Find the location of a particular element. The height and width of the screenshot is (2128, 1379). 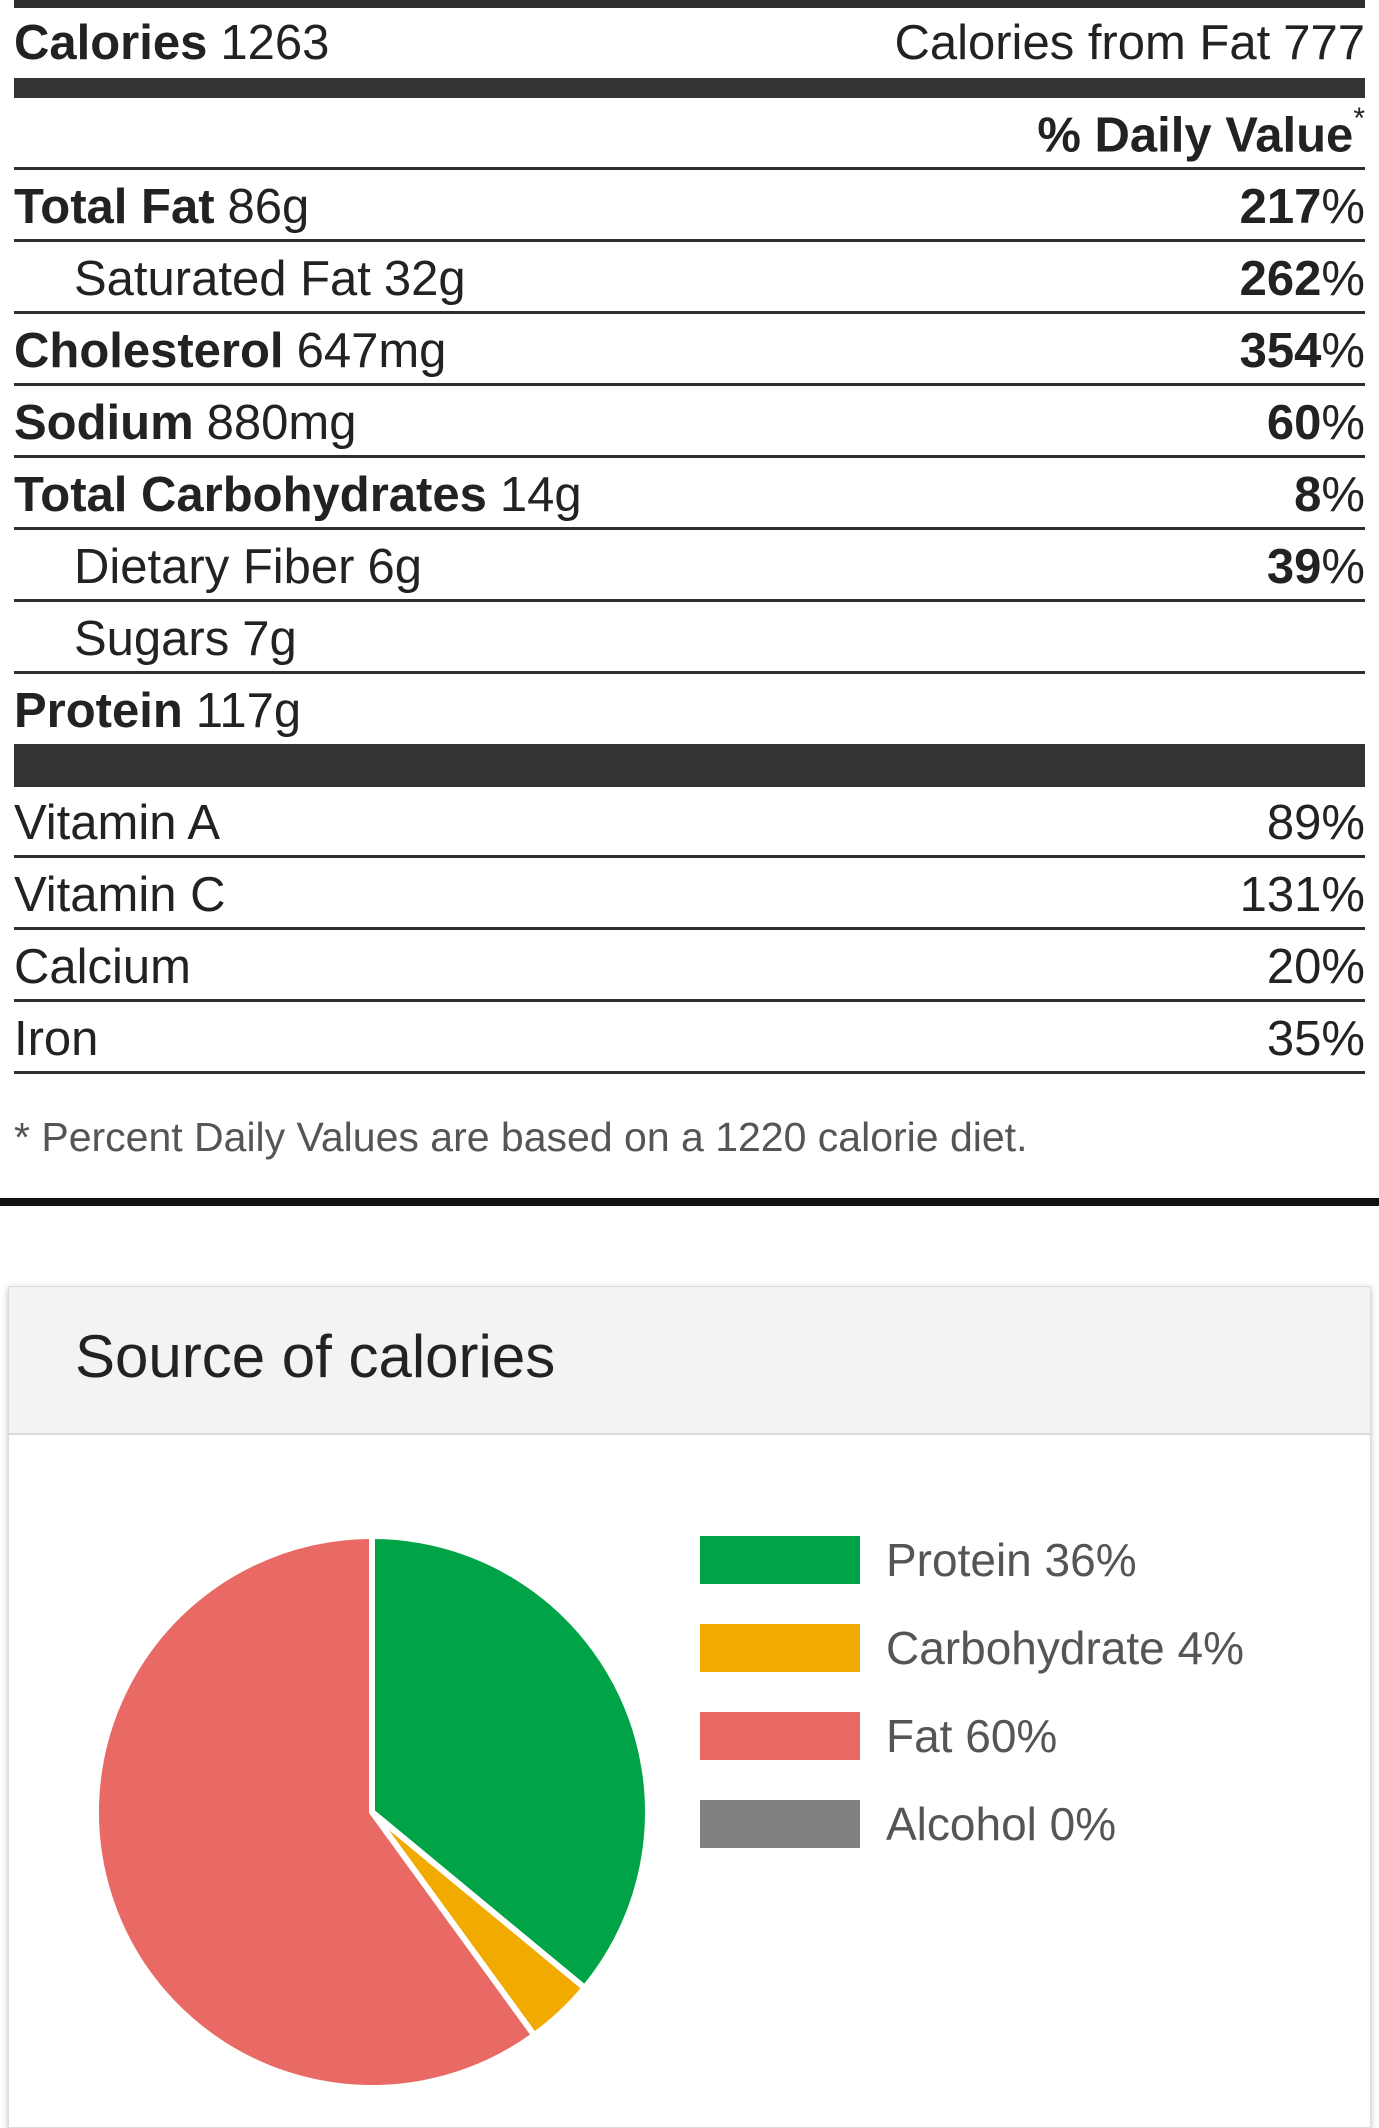

nutrient-amount: 647mg is located at coordinates (371, 351).